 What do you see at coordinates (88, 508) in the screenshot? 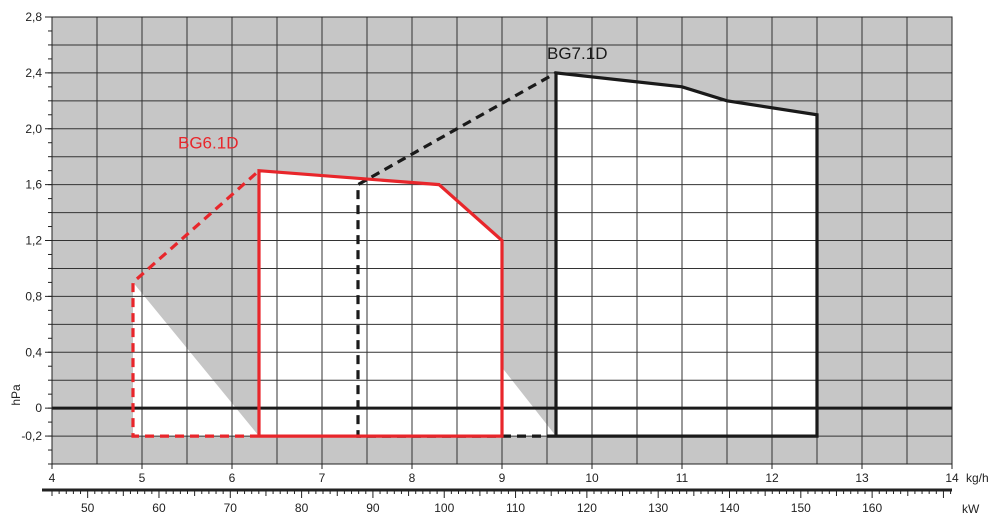
I see `x2-tick-label: 50` at bounding box center [88, 508].